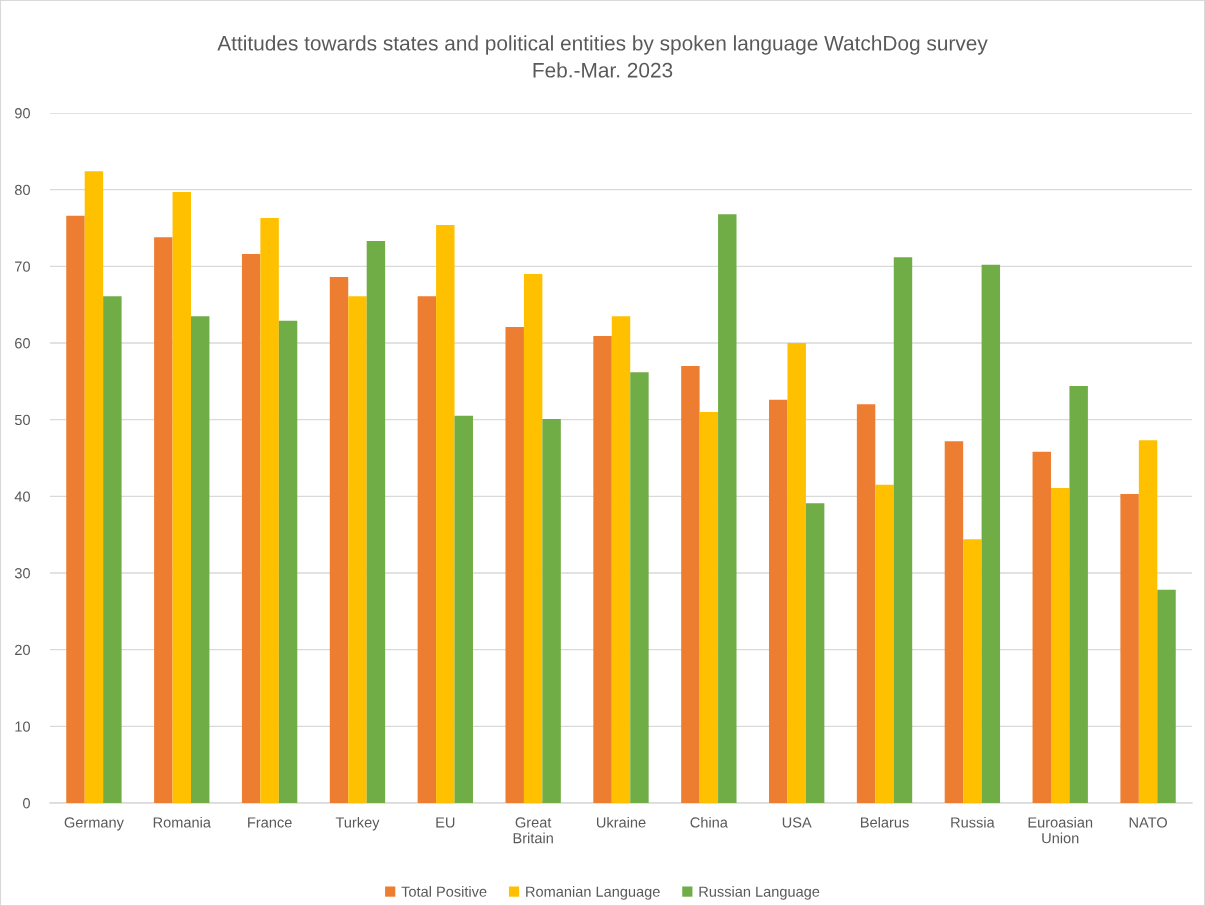 This screenshot has height=906, width=1205. What do you see at coordinates (885, 822) in the screenshot?
I see `x-tick-label: Belarus` at bounding box center [885, 822].